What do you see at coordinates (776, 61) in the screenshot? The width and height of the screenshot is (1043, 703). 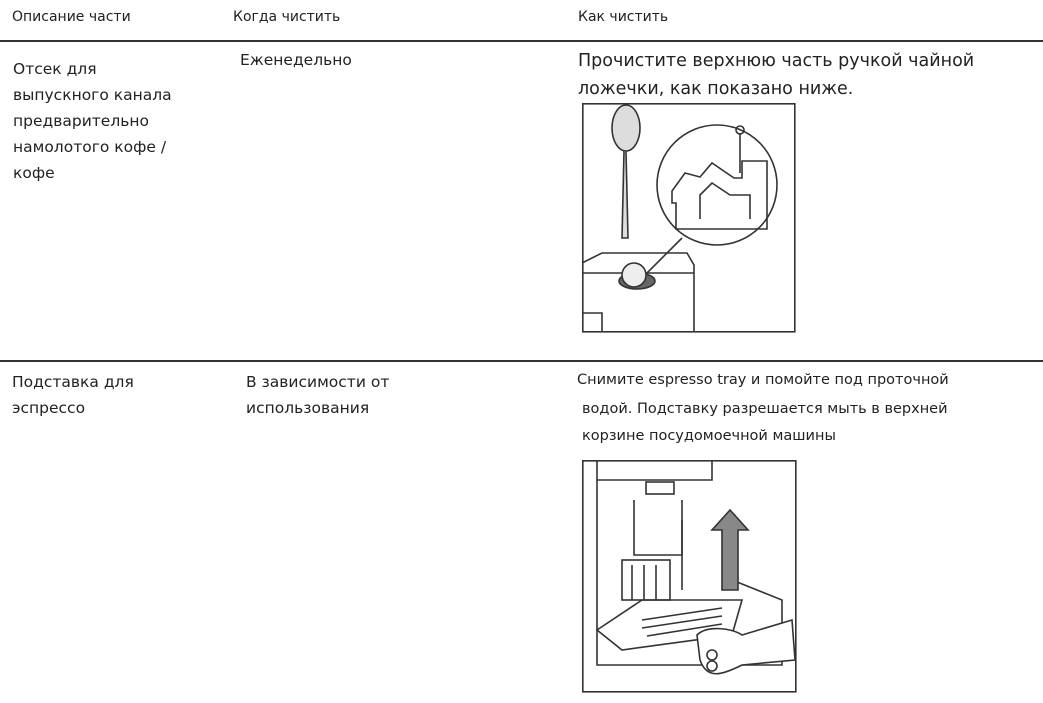 I see `how-text: Прочистите верхнюю часть ручкой чайной` at bounding box center [776, 61].